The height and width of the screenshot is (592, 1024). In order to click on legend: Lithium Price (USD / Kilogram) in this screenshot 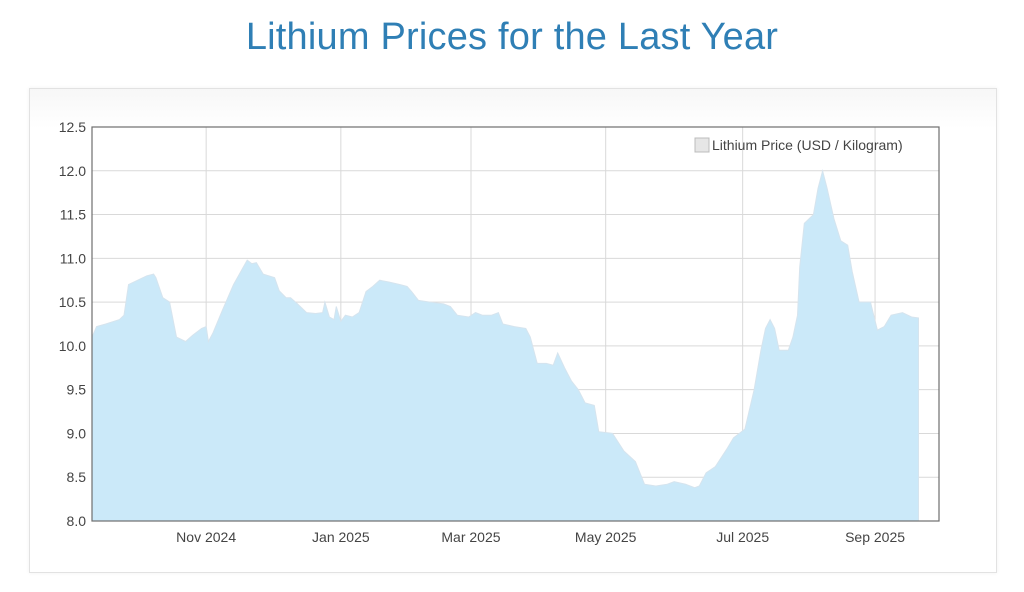, I will do `click(798, 145)`.